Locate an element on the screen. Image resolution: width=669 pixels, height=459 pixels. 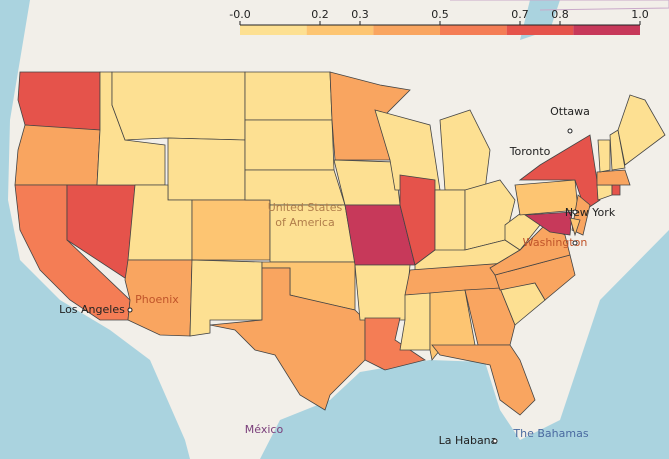
place-label: Ottawa is located at coordinates (570, 111).